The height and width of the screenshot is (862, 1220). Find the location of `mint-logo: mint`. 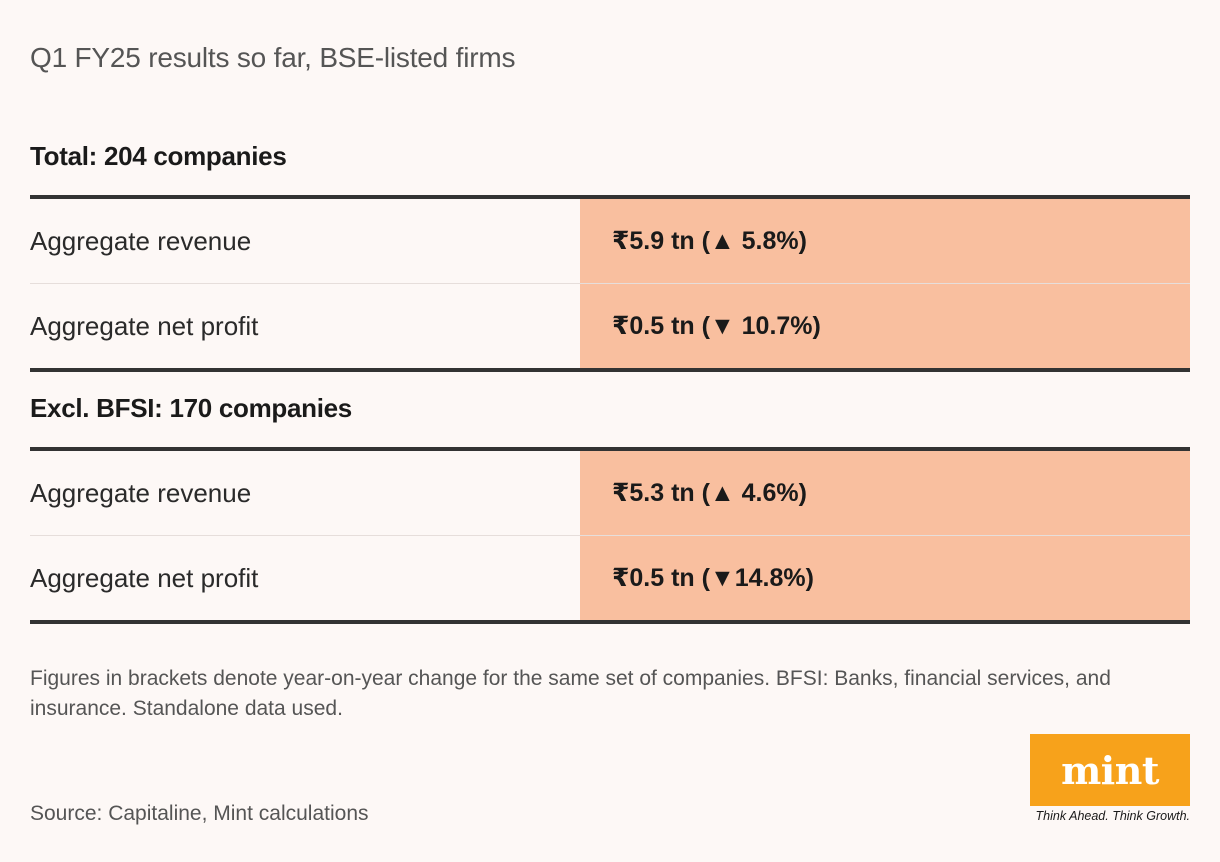

mint-logo: mint is located at coordinates (1110, 770).